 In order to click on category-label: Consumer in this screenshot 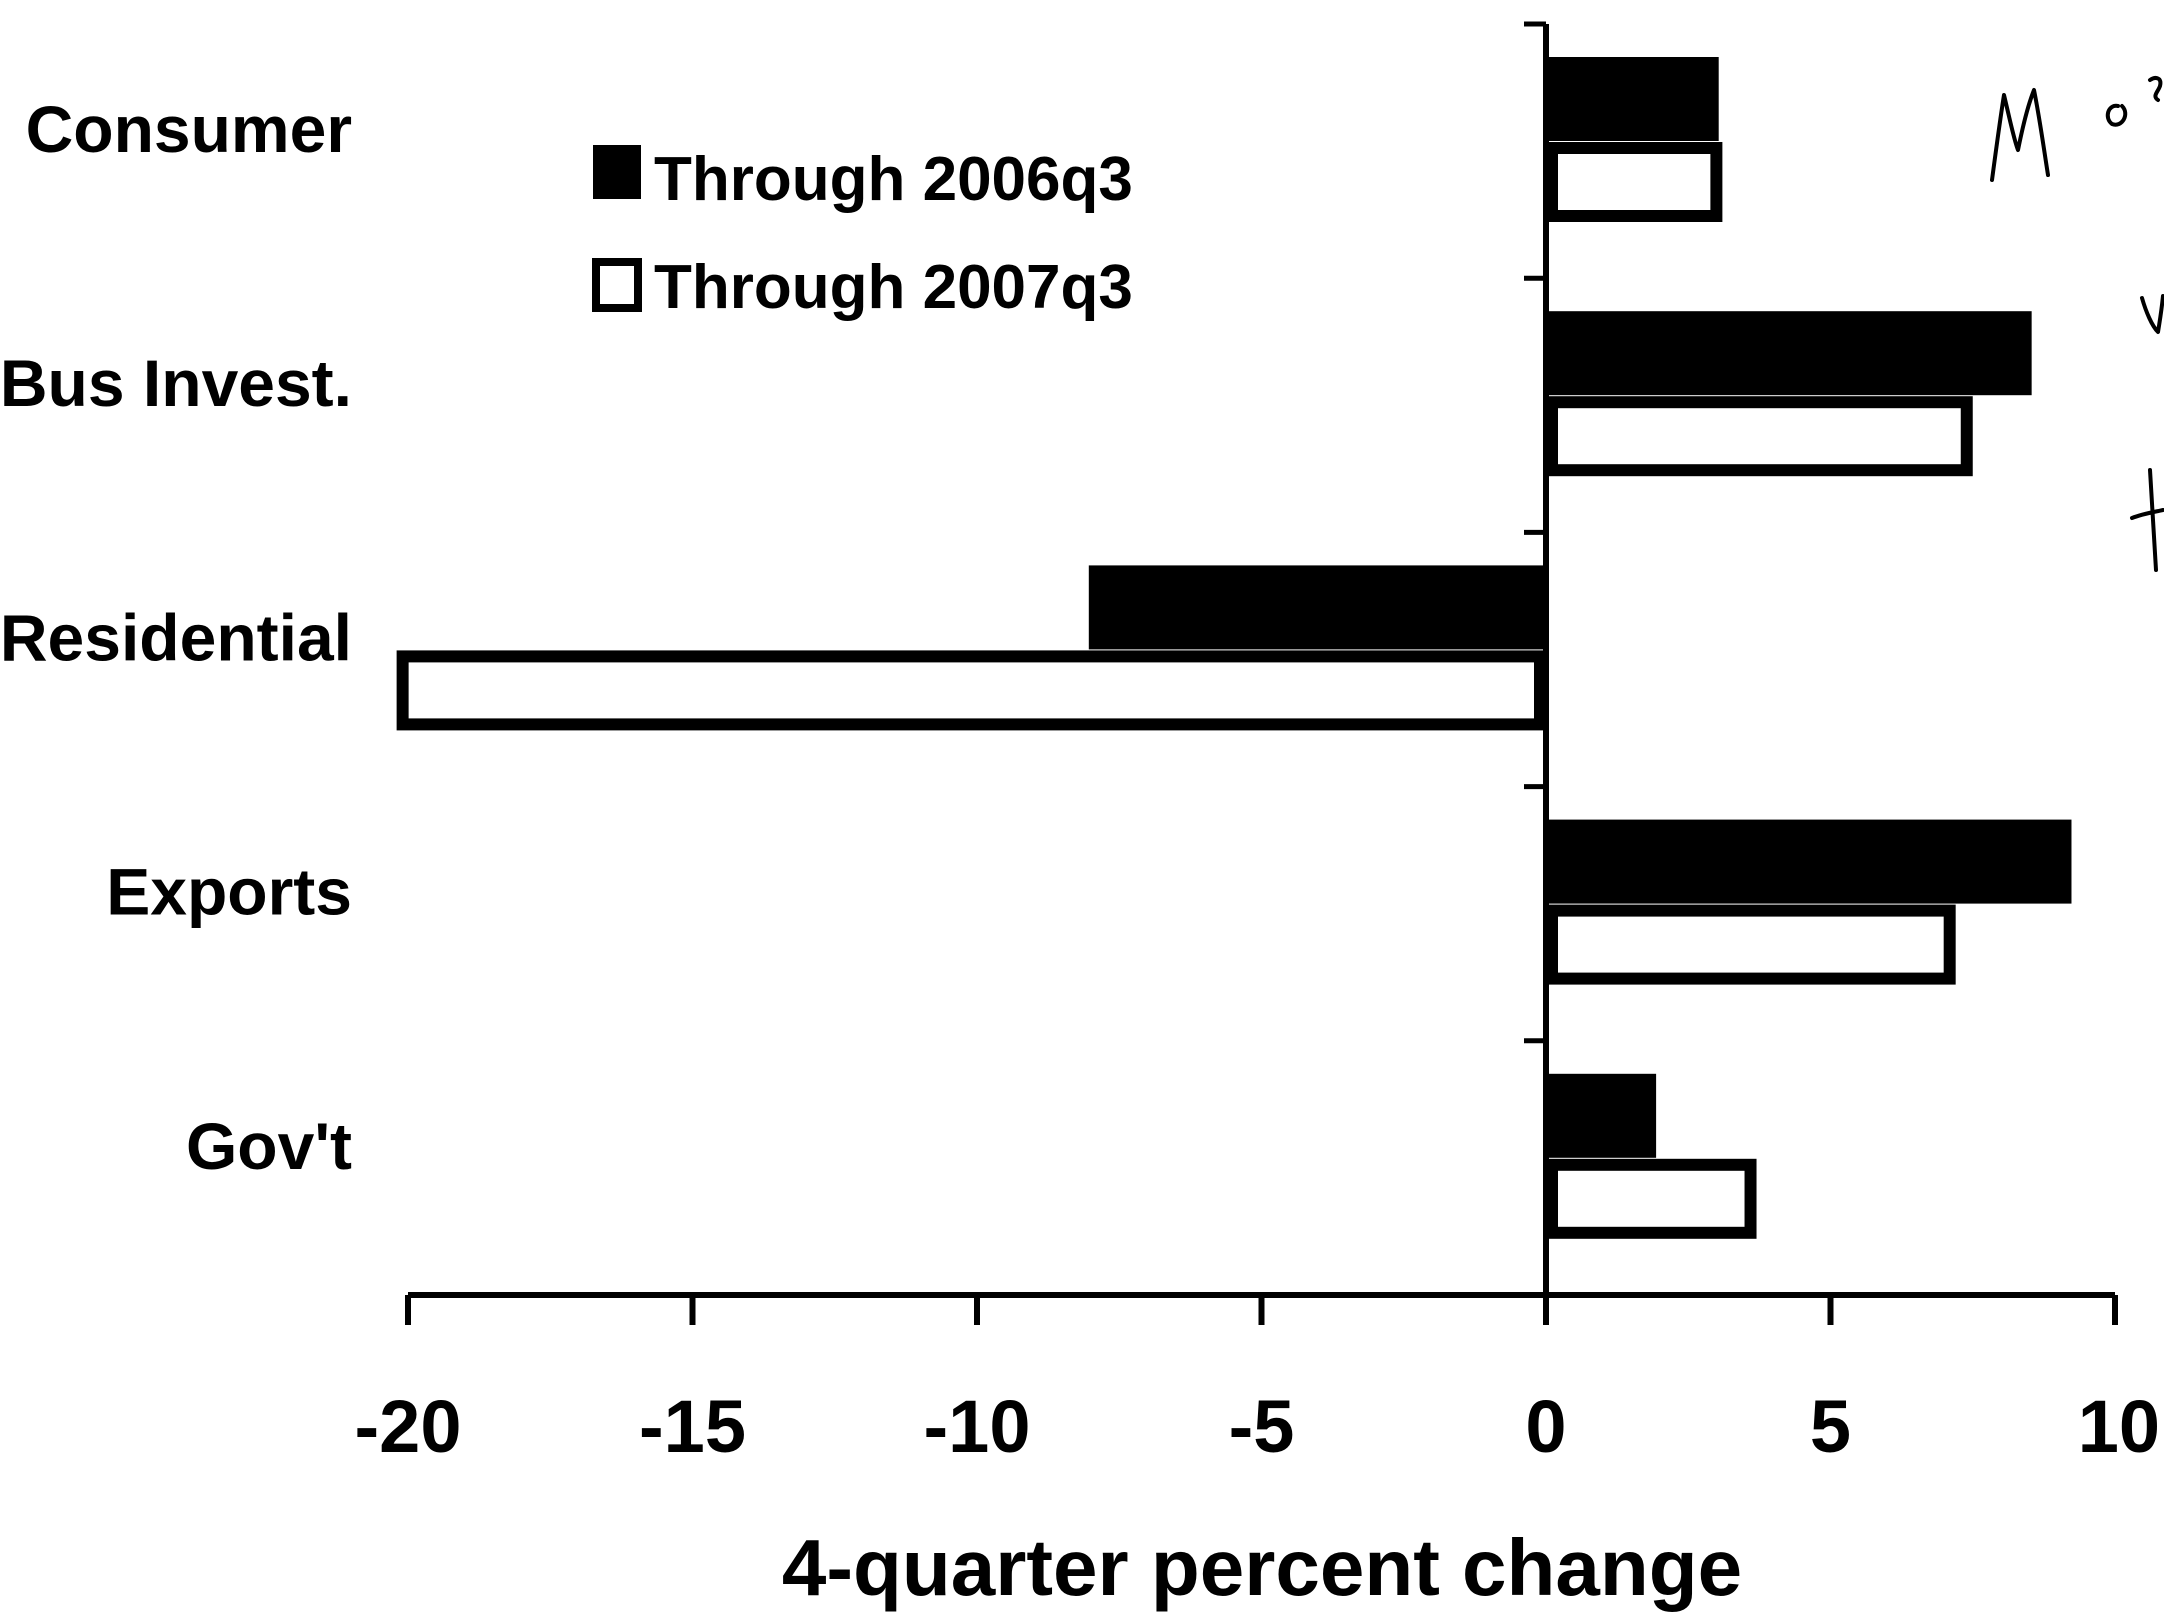, I will do `click(189, 129)`.